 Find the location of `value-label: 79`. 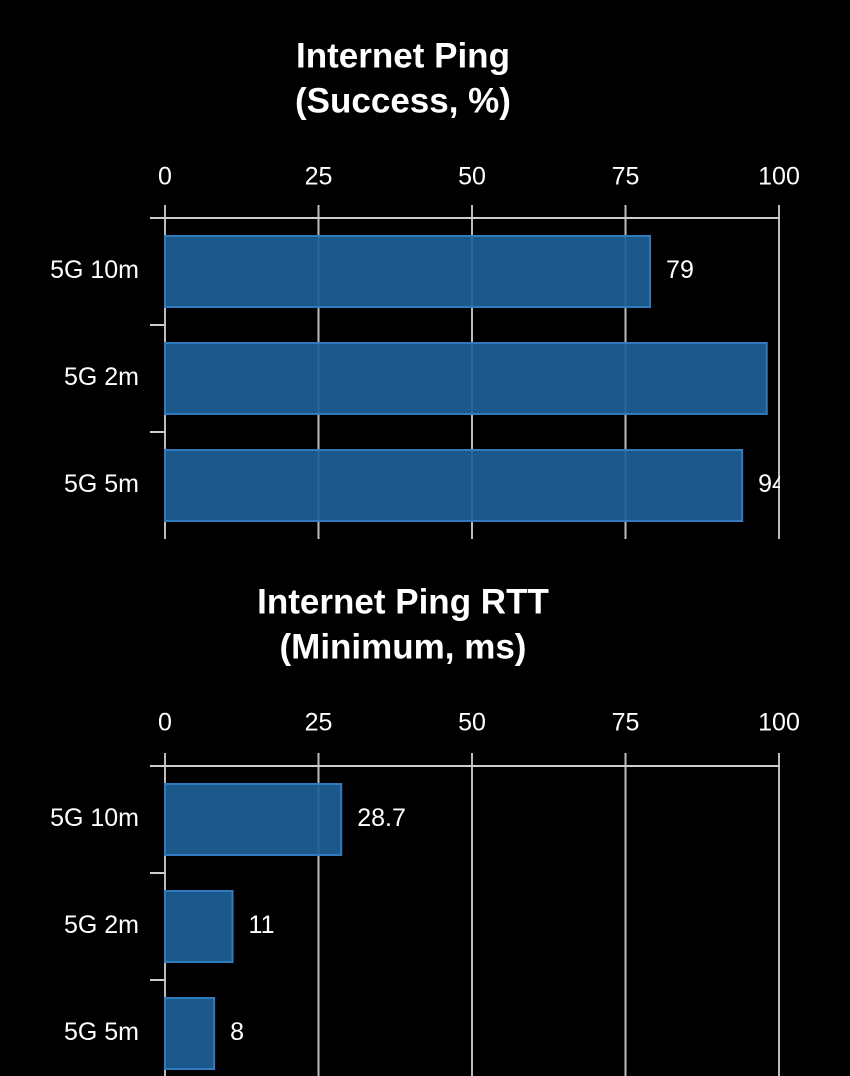

value-label: 79 is located at coordinates (680, 270).